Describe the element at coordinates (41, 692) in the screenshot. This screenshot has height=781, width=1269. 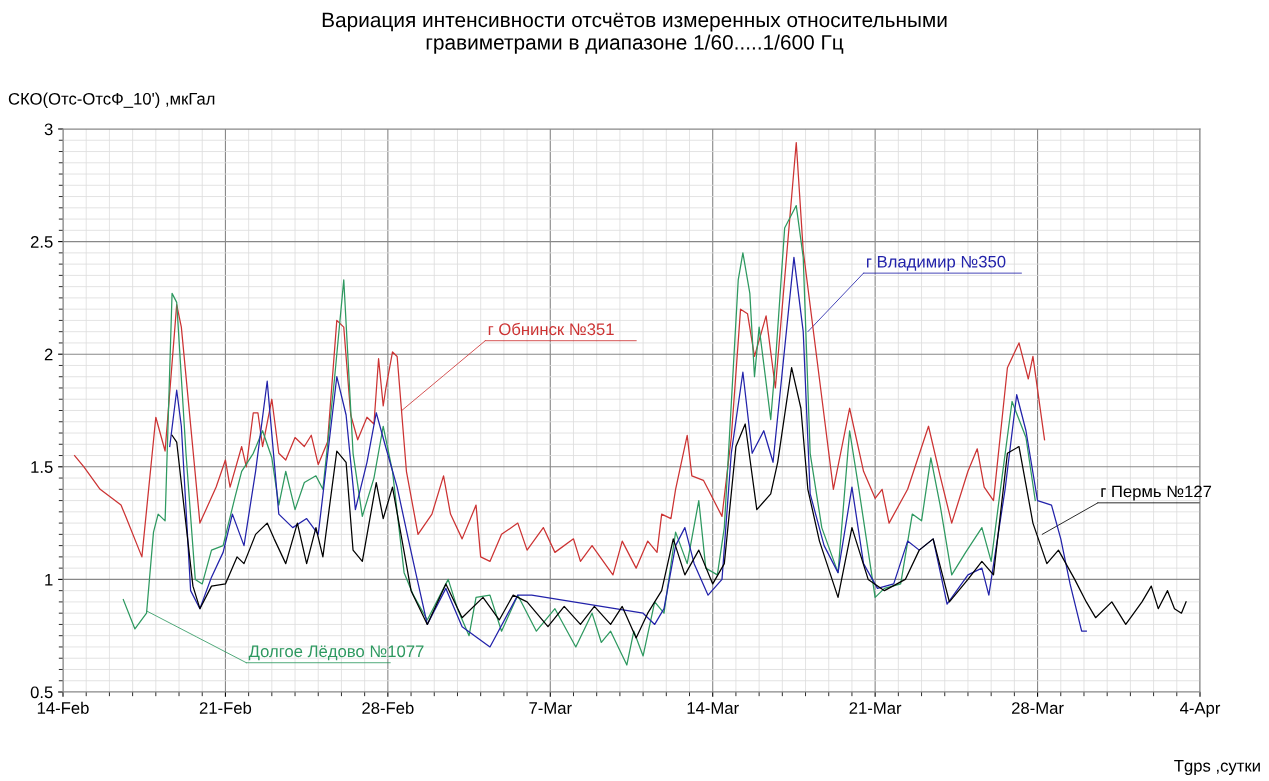
I see `y-tick-label: 0.5` at that location.